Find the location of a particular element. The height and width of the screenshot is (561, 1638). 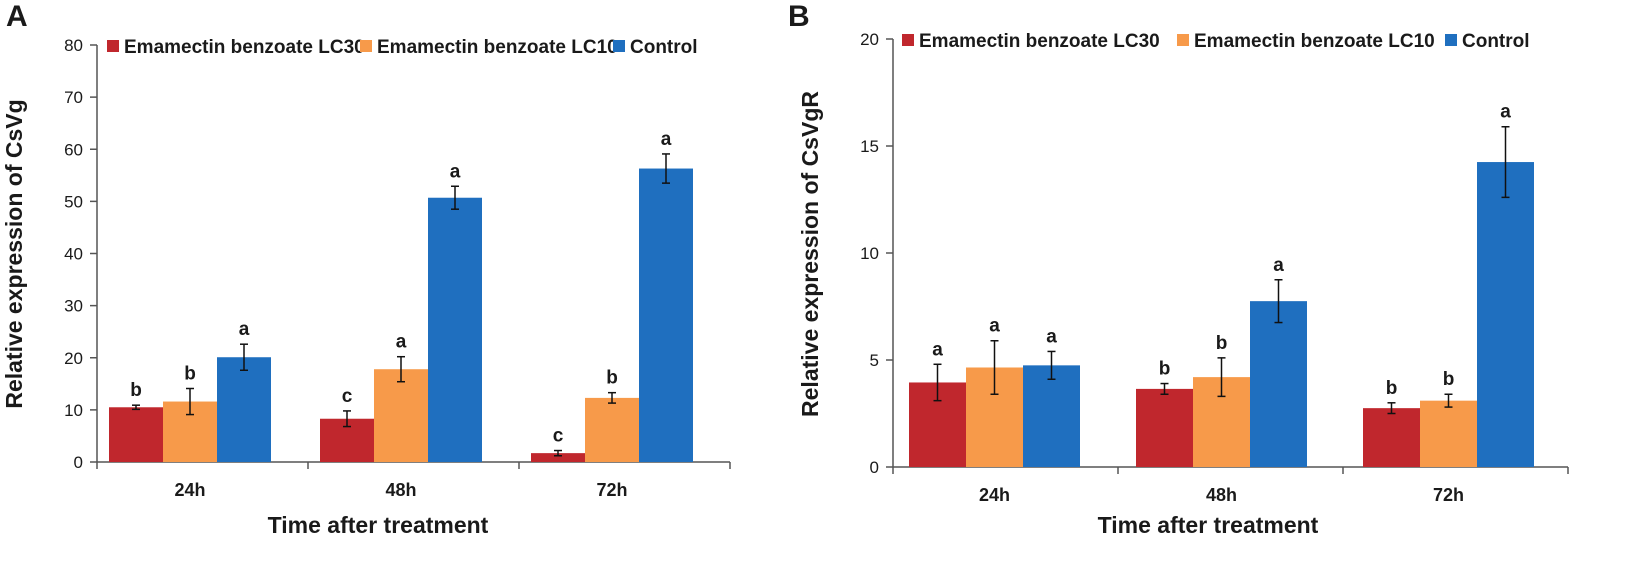

panel-b-legend-label: Emamectin benzoate LC10 is located at coordinates (1314, 41).